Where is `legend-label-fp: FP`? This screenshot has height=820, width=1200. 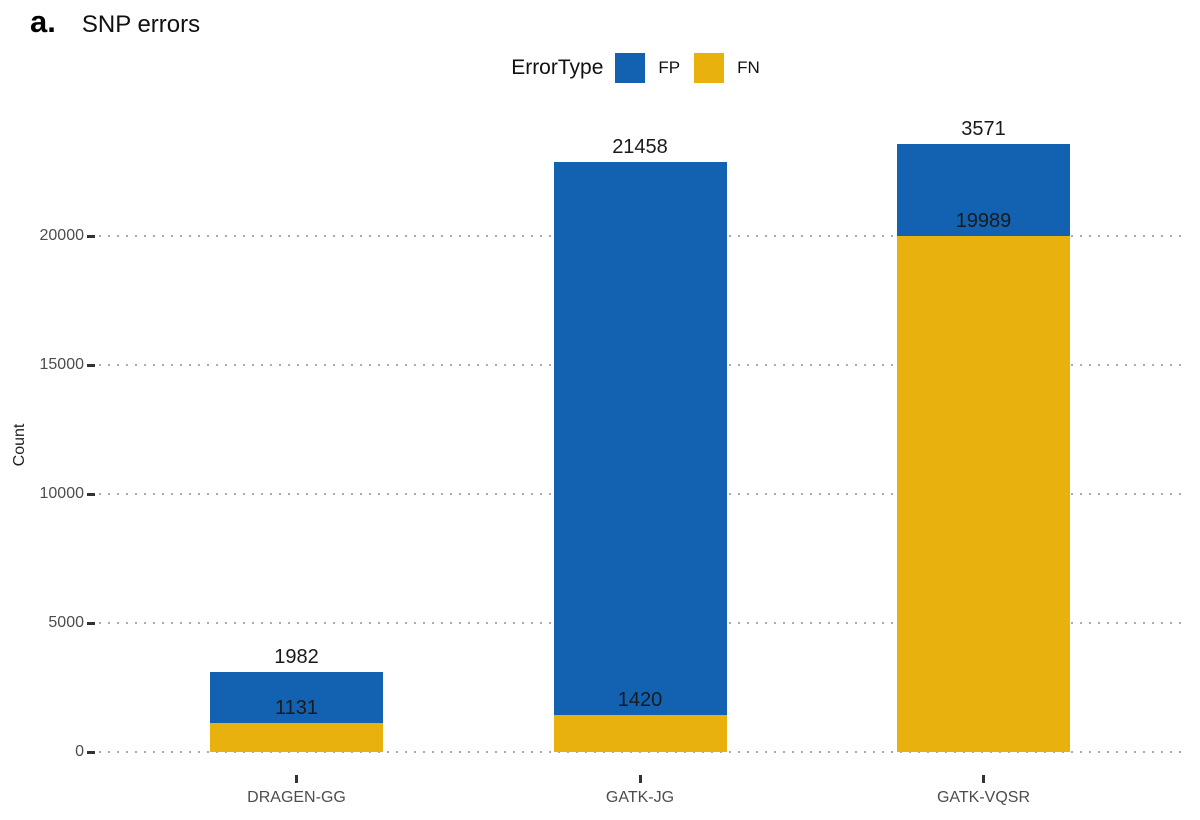
legend-label-fp: FP is located at coordinates (669, 67).